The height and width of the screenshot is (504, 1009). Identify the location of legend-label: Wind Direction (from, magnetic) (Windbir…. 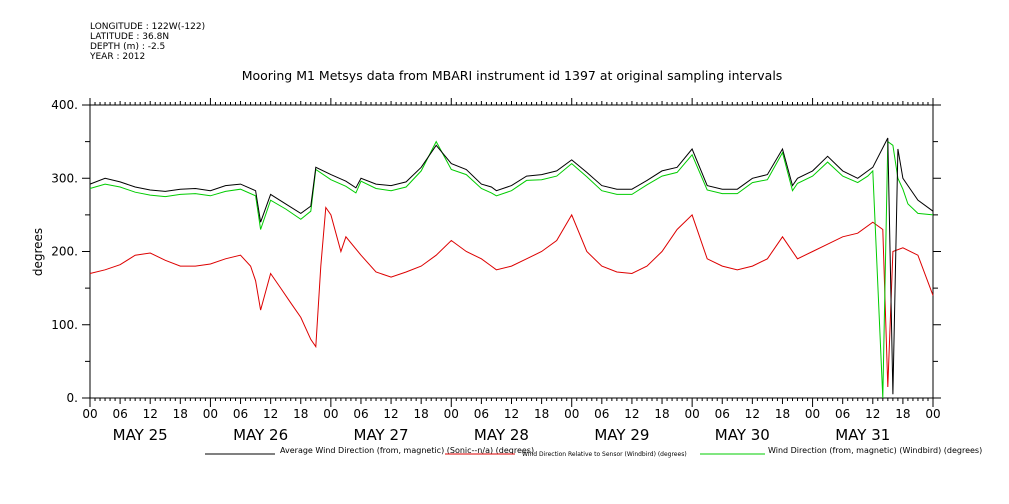
(875, 450).